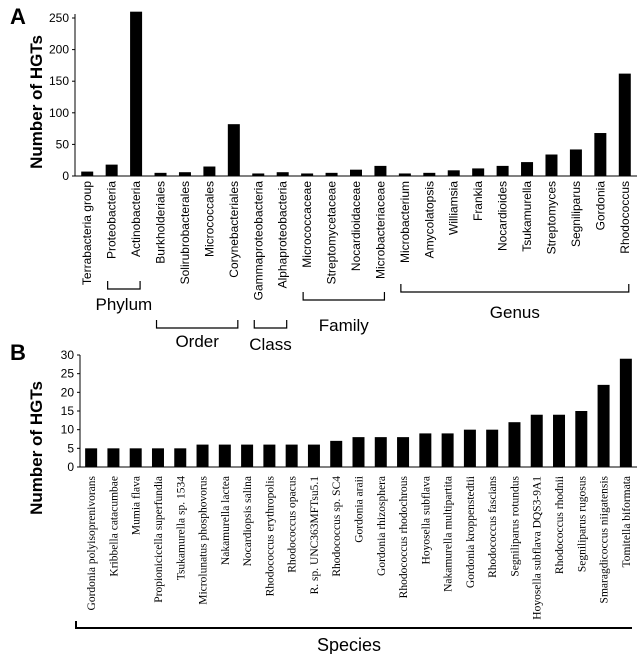  I want to click on panel-a-xtick-label: Segniliparus, so click(576, 214).